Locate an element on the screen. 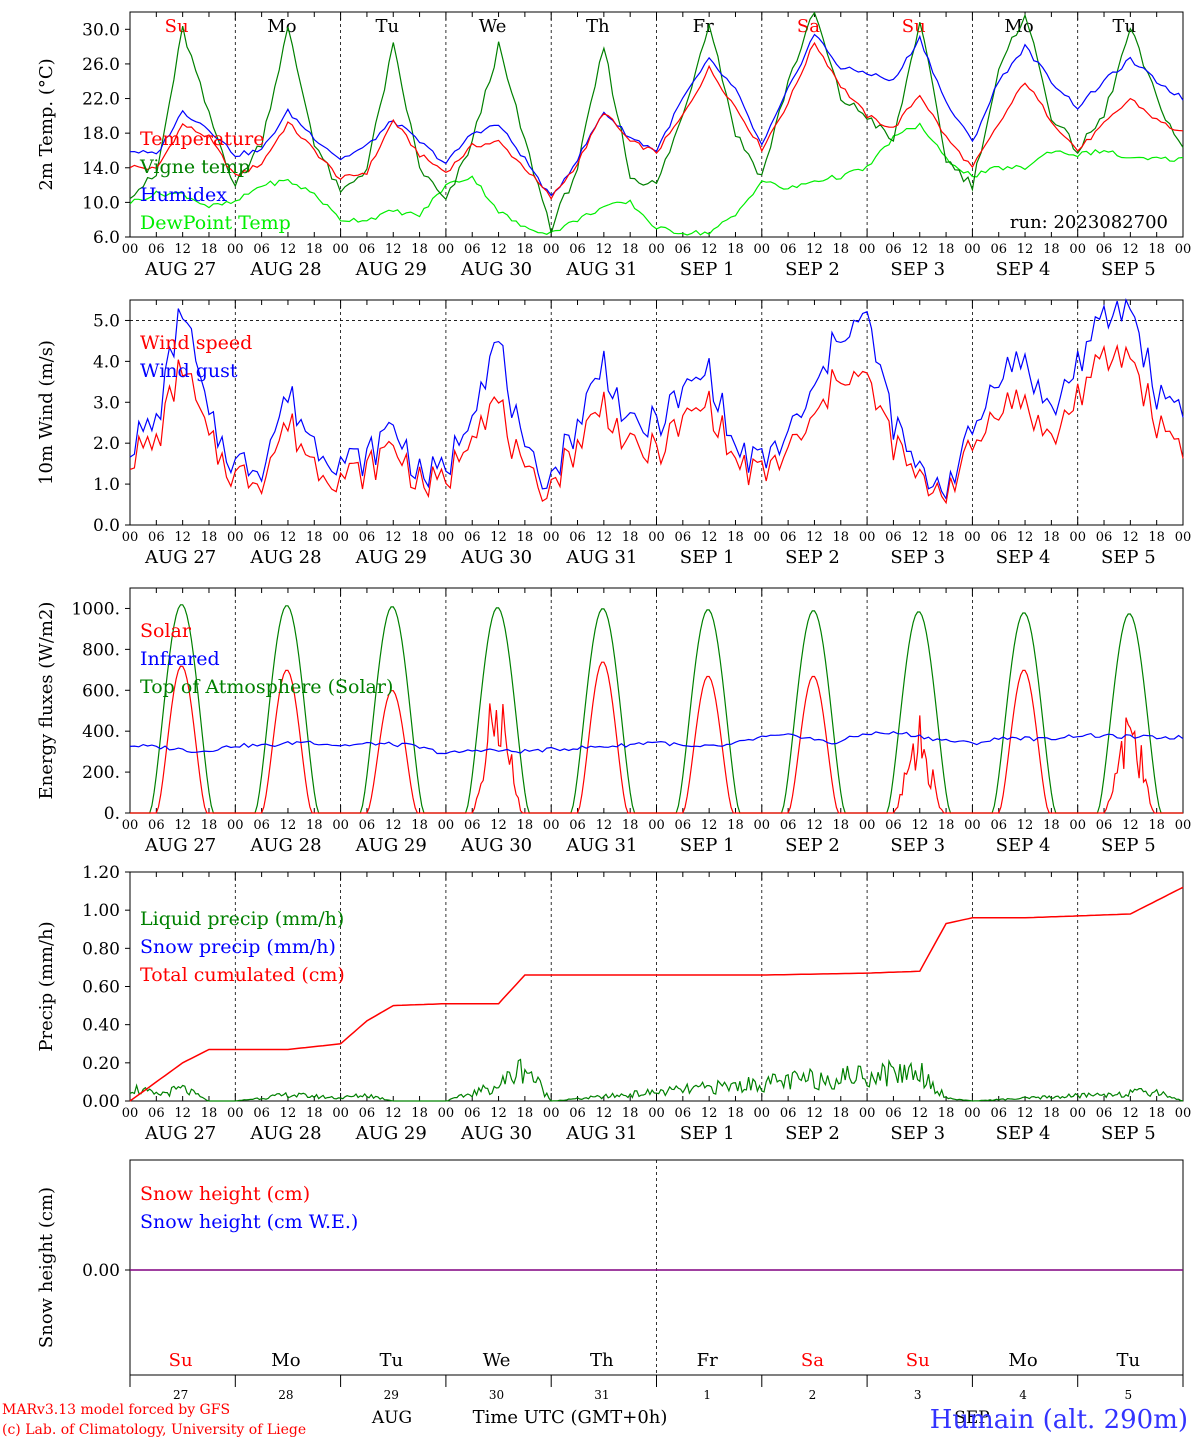 This screenshot has width=1194, height=1440. credit-line-1: MARv3.13 model forced by GFS is located at coordinates (116, 1410).